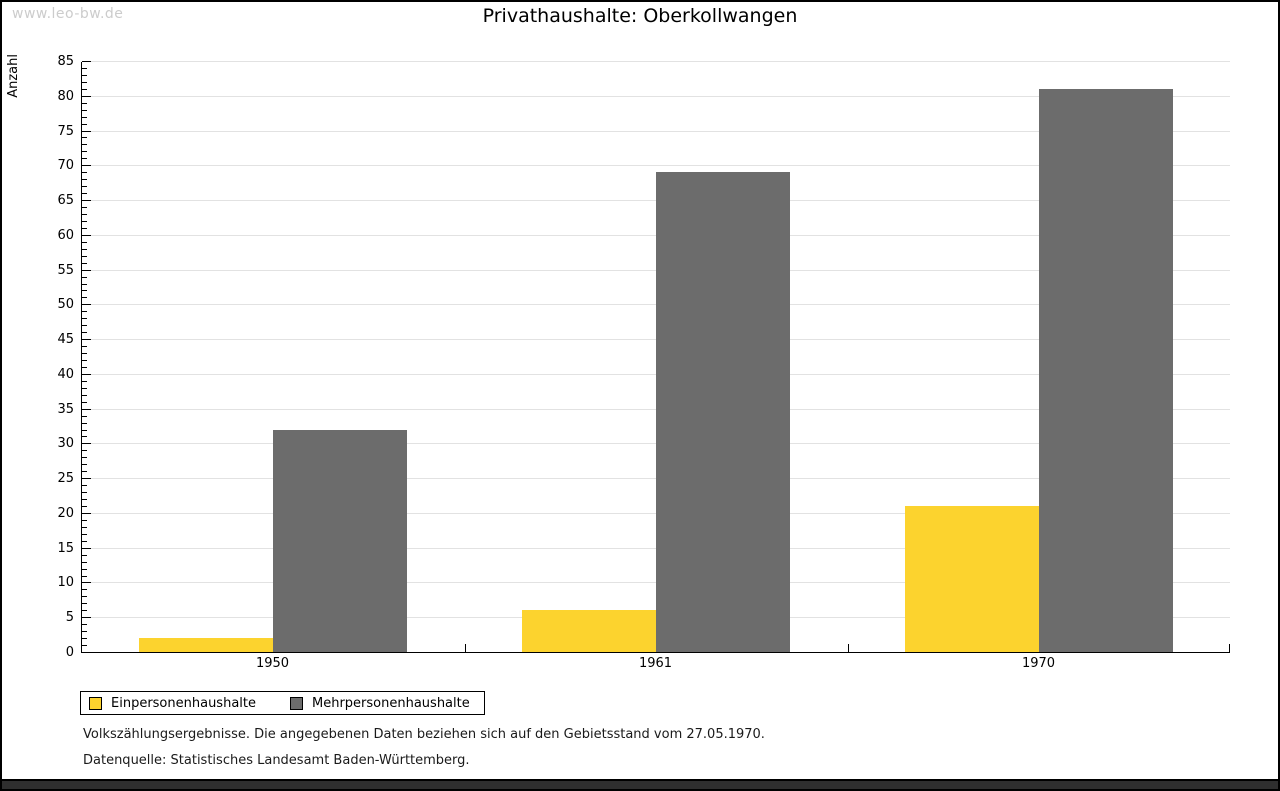 The image size is (1280, 791). I want to click on y-tick-label: 75, so click(65, 131).